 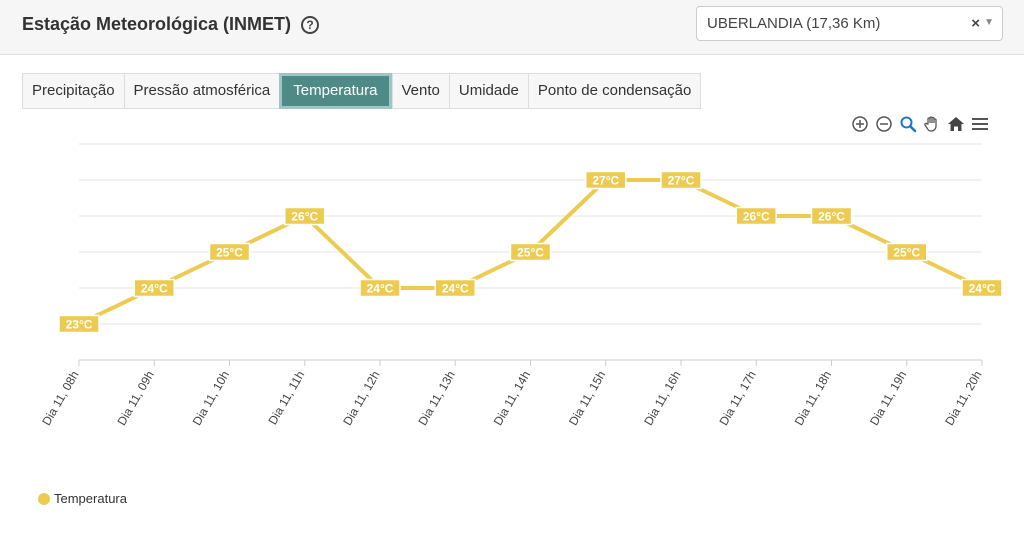 I want to click on pan-hand-icon, so click(x=932, y=124).